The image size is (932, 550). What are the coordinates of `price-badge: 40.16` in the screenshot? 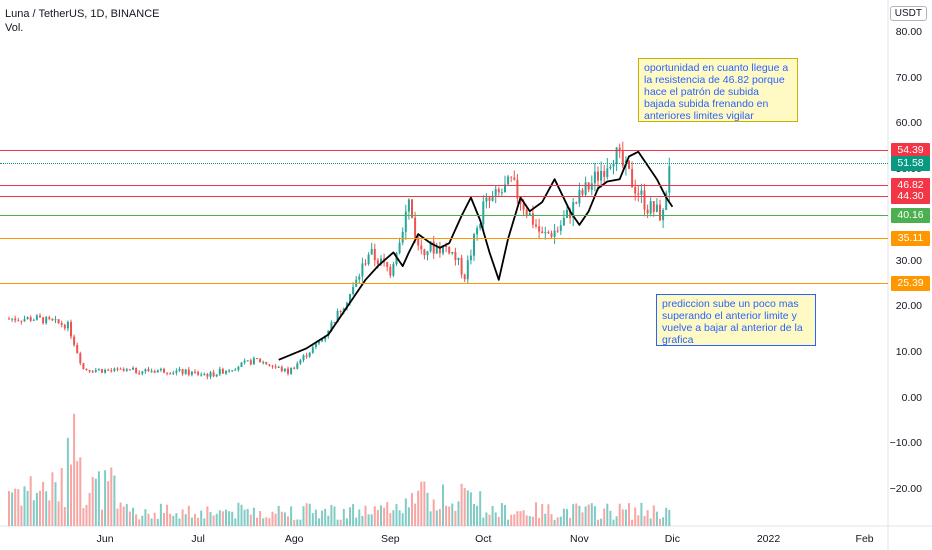 It's located at (910, 216).